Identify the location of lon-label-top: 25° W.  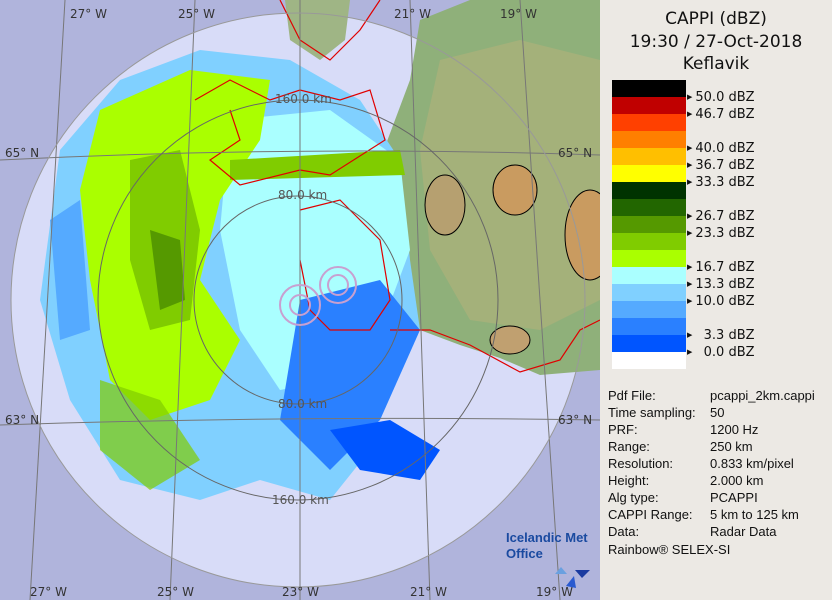
(196, 14).